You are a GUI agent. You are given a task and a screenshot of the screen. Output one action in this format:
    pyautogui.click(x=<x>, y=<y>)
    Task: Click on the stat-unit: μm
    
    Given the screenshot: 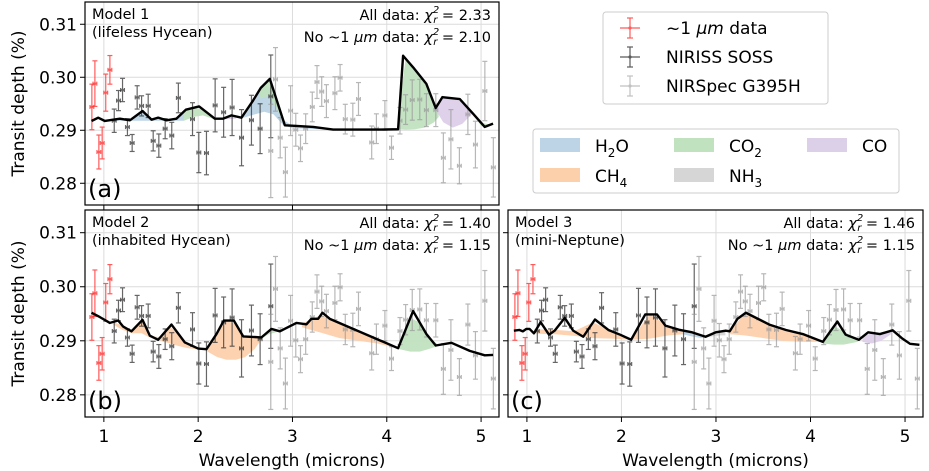 What is the action you would take?
    pyautogui.click(x=365, y=38)
    